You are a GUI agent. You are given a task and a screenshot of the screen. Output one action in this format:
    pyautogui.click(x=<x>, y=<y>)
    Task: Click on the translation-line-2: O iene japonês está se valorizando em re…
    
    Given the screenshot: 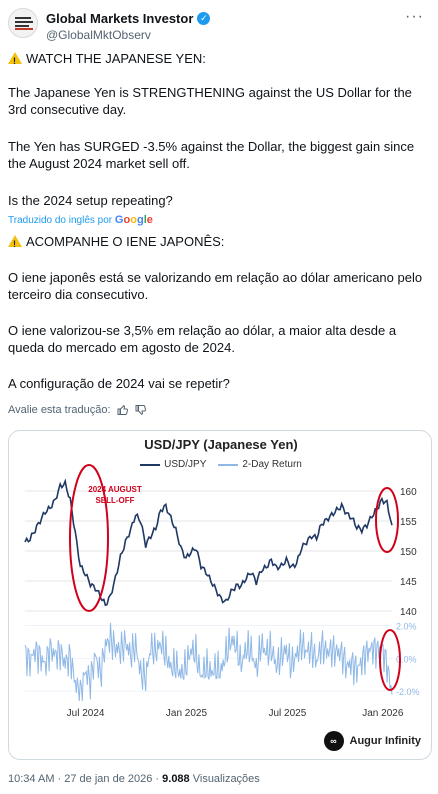 What is the action you would take?
    pyautogui.click(x=215, y=286)
    